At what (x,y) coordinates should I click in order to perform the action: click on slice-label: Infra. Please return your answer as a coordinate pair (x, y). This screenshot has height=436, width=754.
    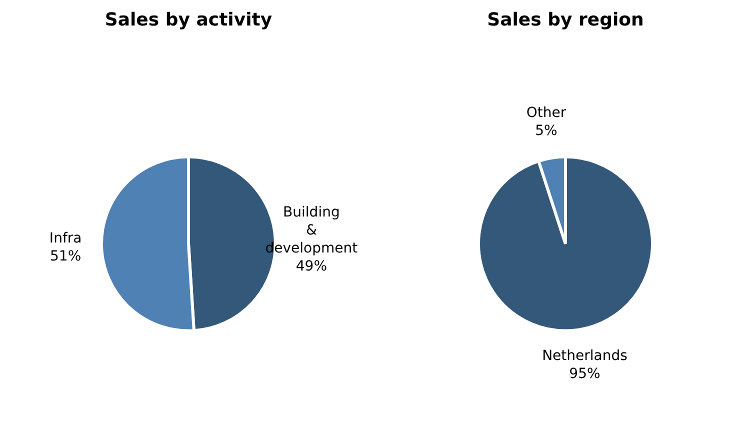
    Looking at the image, I should click on (65, 238).